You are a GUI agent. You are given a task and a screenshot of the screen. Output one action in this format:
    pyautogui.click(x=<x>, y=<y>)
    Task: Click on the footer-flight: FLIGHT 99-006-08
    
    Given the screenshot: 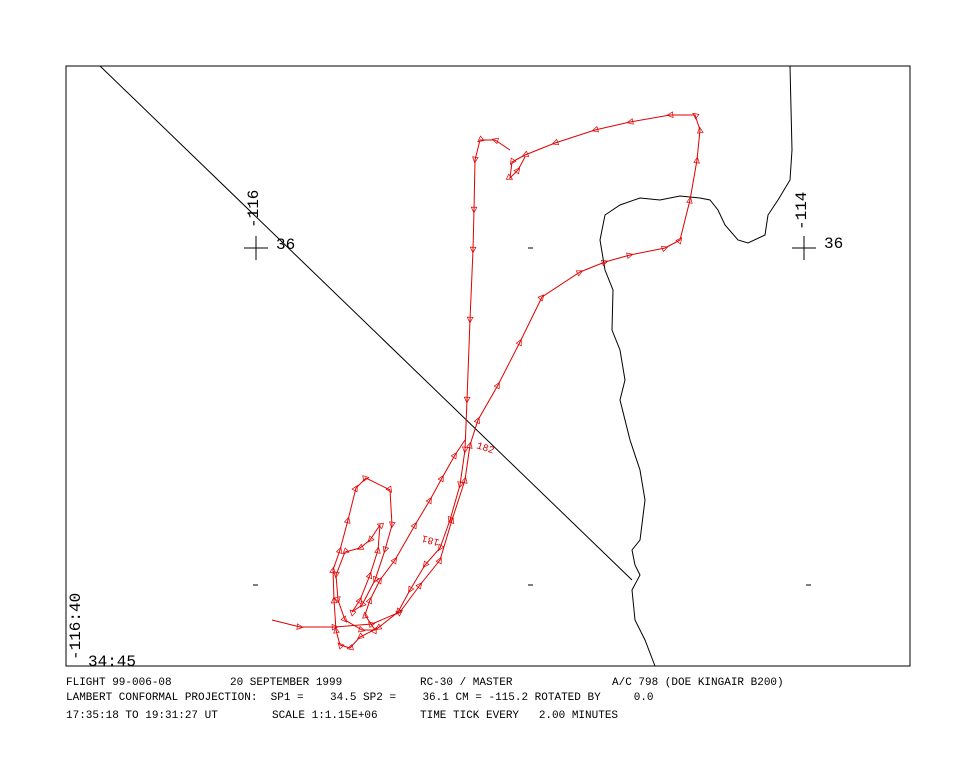 What is the action you would take?
    pyautogui.click(x=119, y=683)
    